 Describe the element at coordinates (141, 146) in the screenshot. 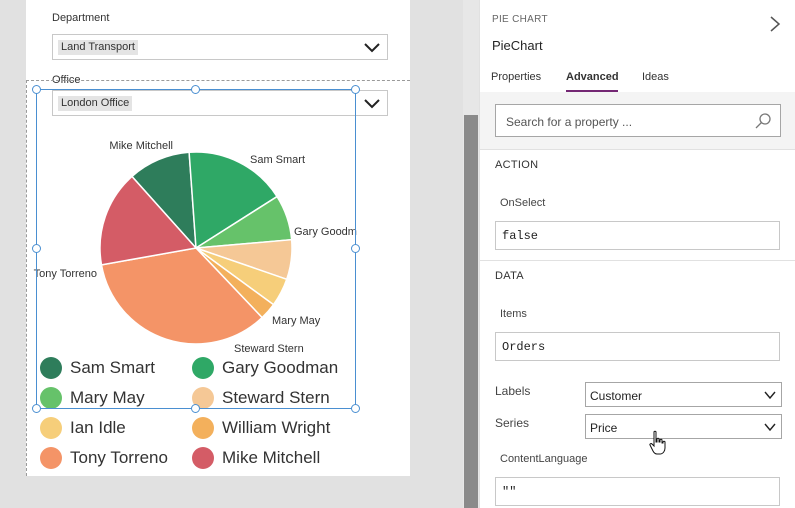

I see `slice-label: Mike Mitchell` at that location.